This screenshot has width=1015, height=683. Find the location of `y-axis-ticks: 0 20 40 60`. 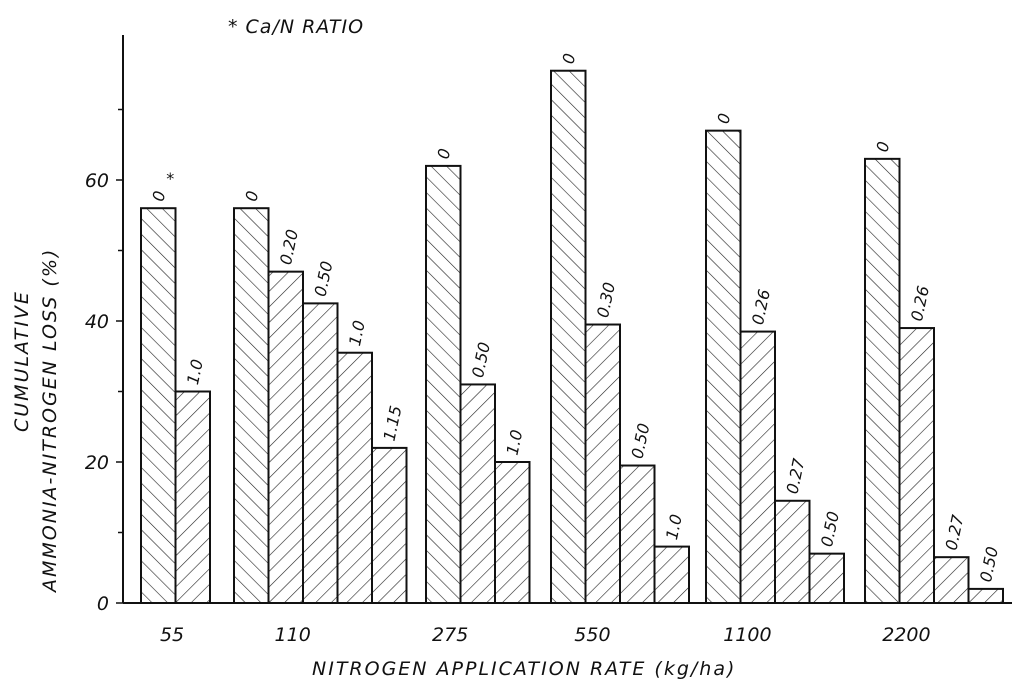

y-axis-ticks: 0 20 40 60 is located at coordinates (104, 361).